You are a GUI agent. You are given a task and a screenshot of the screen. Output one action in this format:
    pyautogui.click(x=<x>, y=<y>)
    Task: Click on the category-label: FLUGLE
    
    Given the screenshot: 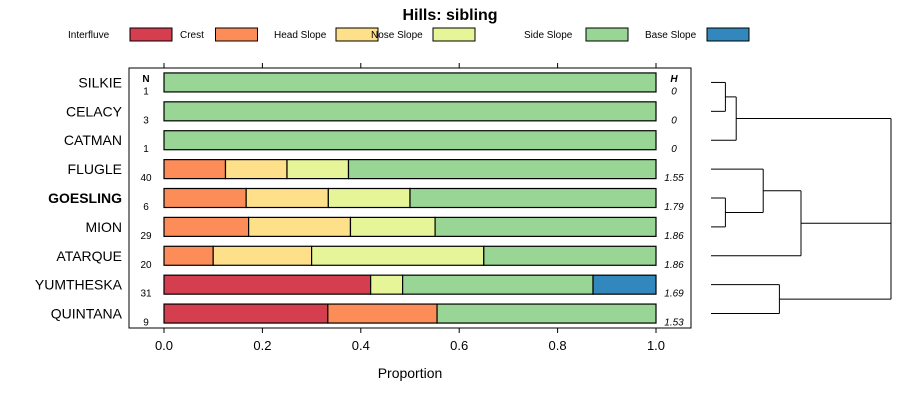 What is the action you would take?
    pyautogui.click(x=95, y=169)
    